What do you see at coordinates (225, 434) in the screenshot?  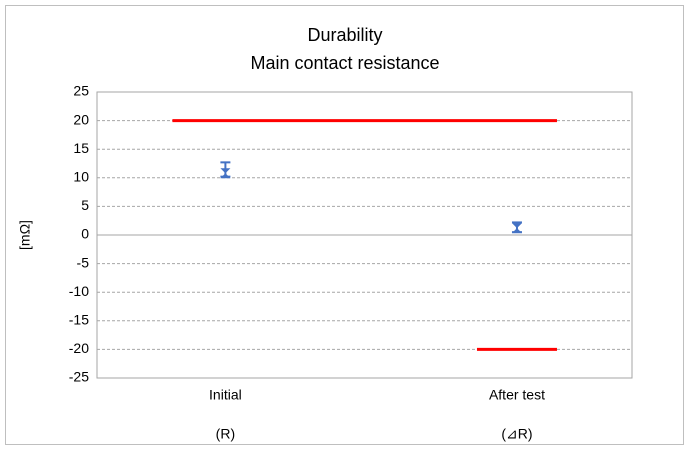 I see `x-sub-label: (R)` at bounding box center [225, 434].